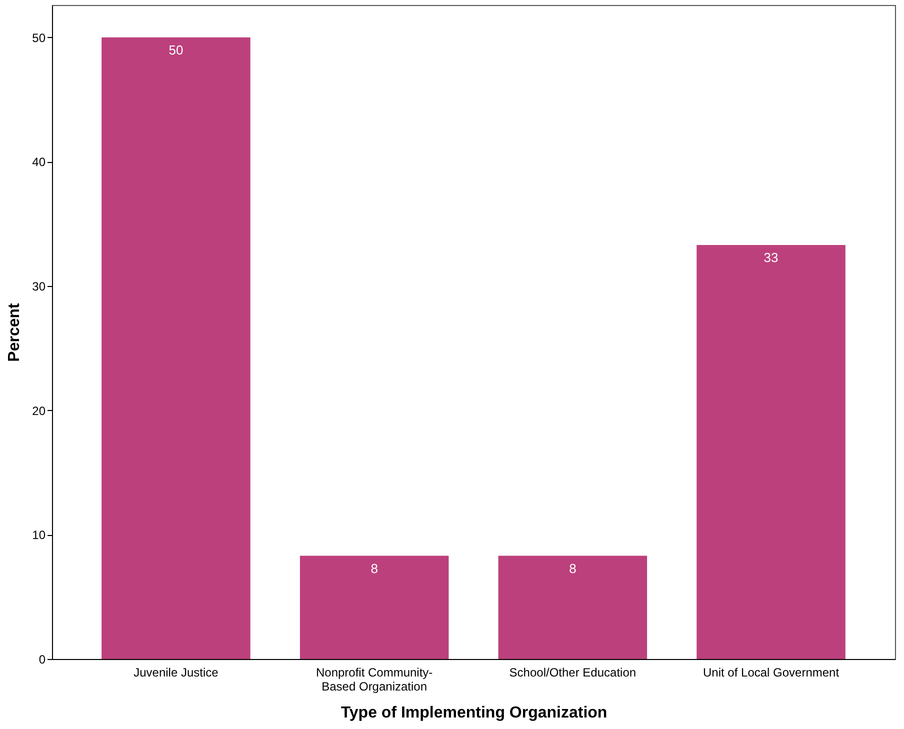 This screenshot has width=904, height=729. I want to click on x-axis-title: Type of Implementing Organization, so click(474, 713).